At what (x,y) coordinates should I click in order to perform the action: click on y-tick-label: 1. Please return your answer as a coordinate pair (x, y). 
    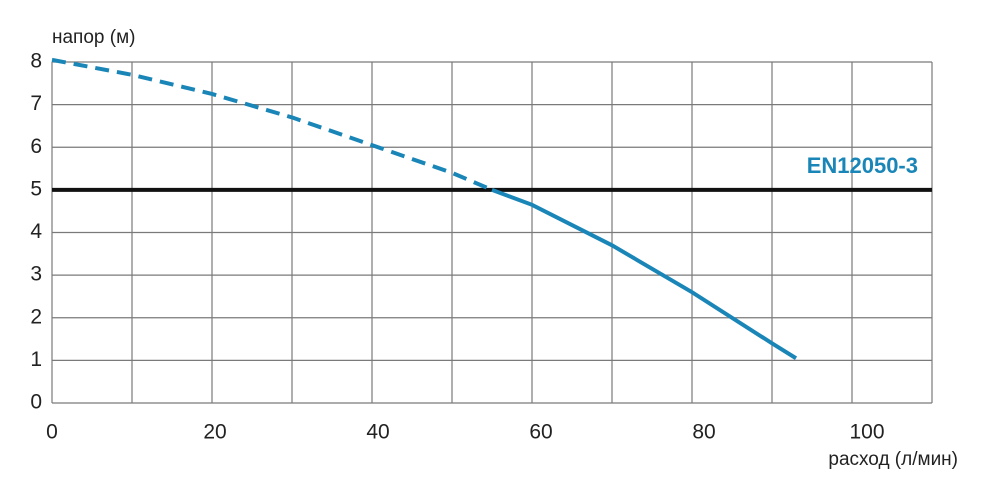
    Looking at the image, I should click on (36, 359).